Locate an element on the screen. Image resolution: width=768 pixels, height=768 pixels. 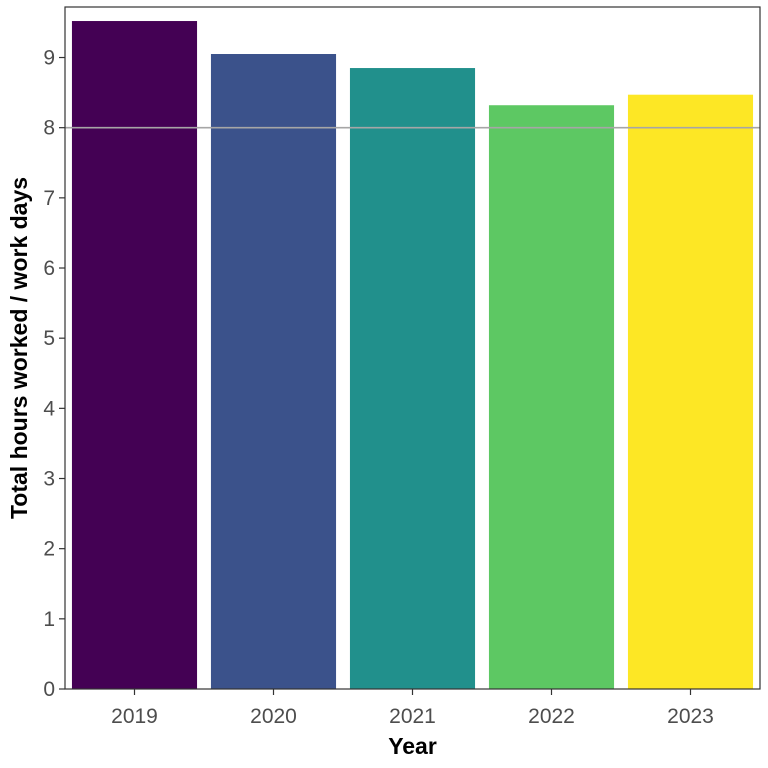
x-tick-label: 2021 is located at coordinates (412, 716).